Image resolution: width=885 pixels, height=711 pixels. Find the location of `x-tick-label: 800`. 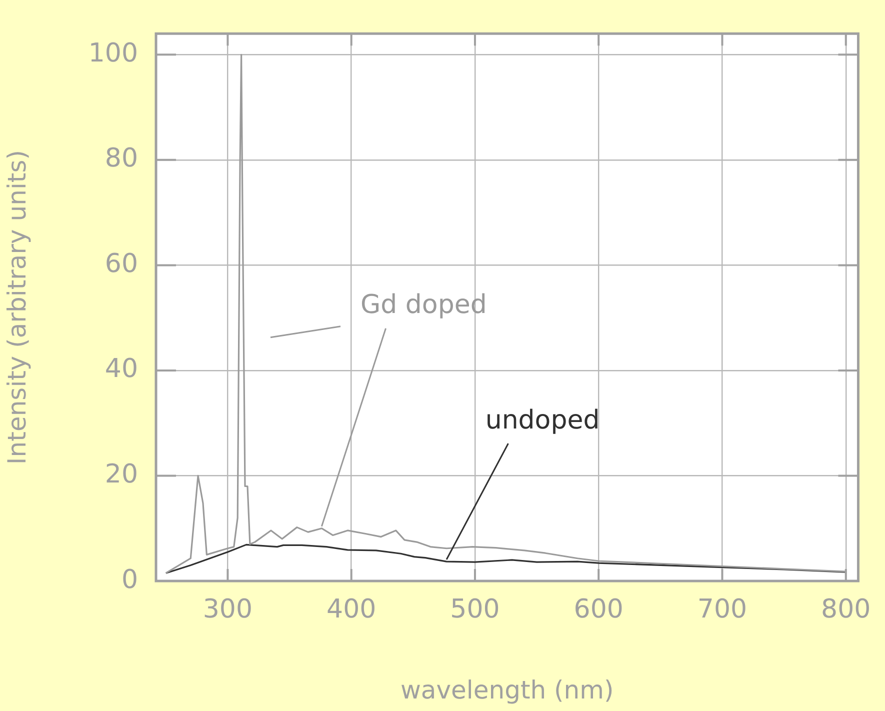

x-tick-label: 800 is located at coordinates (846, 609).